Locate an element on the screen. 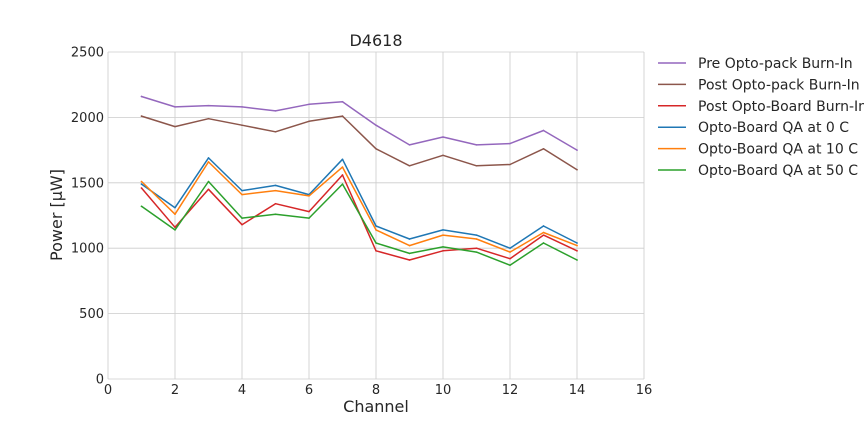  x-axis-title: Channel is located at coordinates (376, 406).